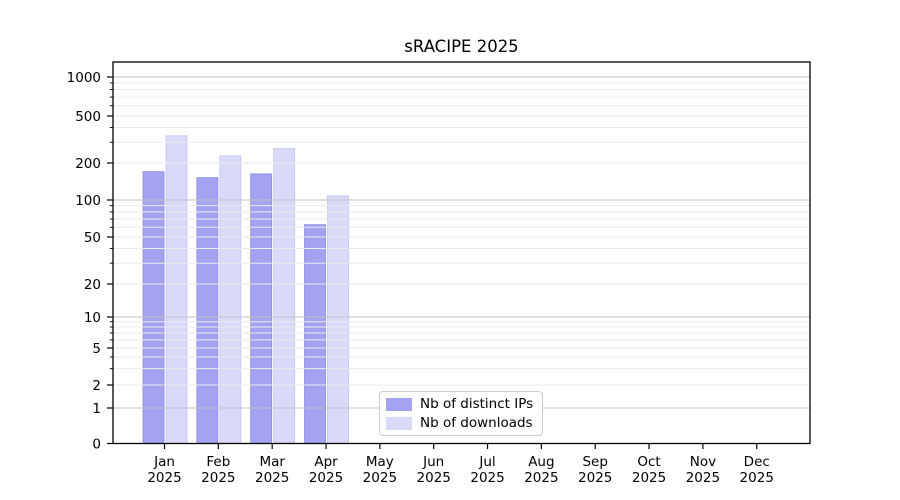  What do you see at coordinates (96, 386) in the screenshot?
I see `y-tick-label-2: 2` at bounding box center [96, 386].